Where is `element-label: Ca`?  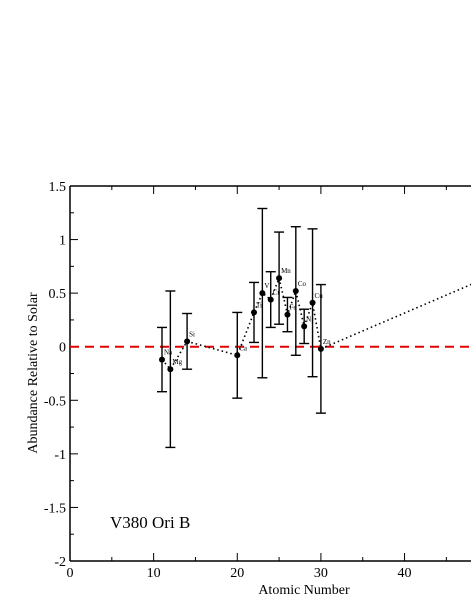 element-label: Ca is located at coordinates (243, 348).